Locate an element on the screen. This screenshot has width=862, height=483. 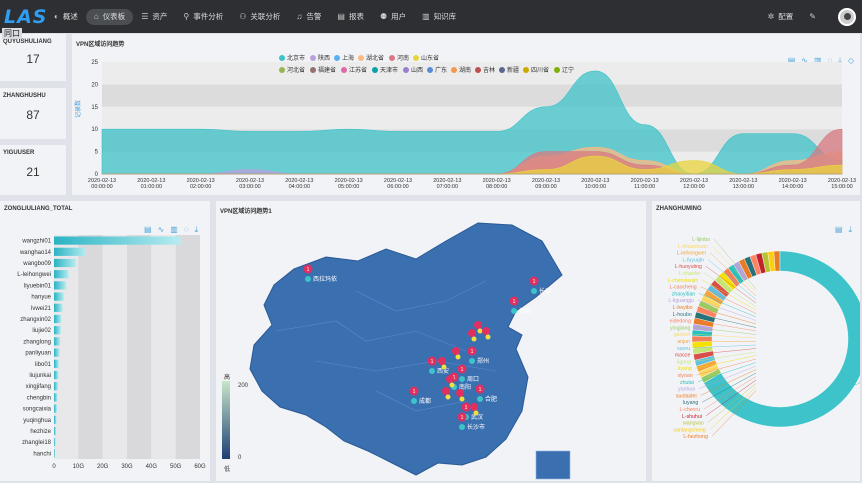
donut-label: yanhua is located at coordinates (686, 390).